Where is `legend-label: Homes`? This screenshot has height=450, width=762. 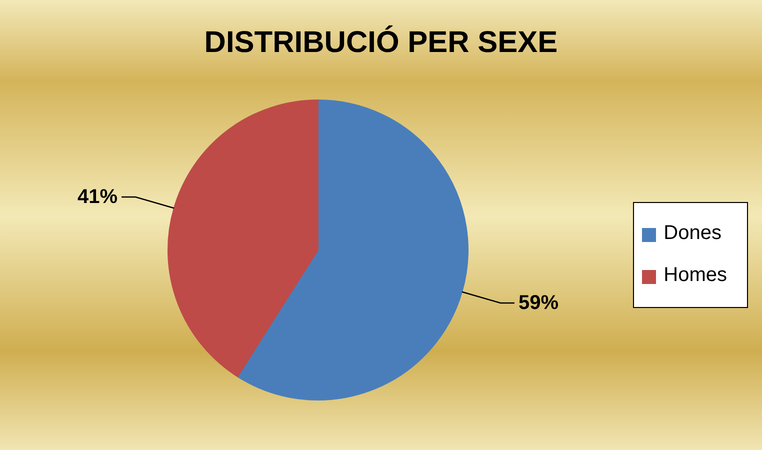
legend-label: Homes is located at coordinates (695, 275).